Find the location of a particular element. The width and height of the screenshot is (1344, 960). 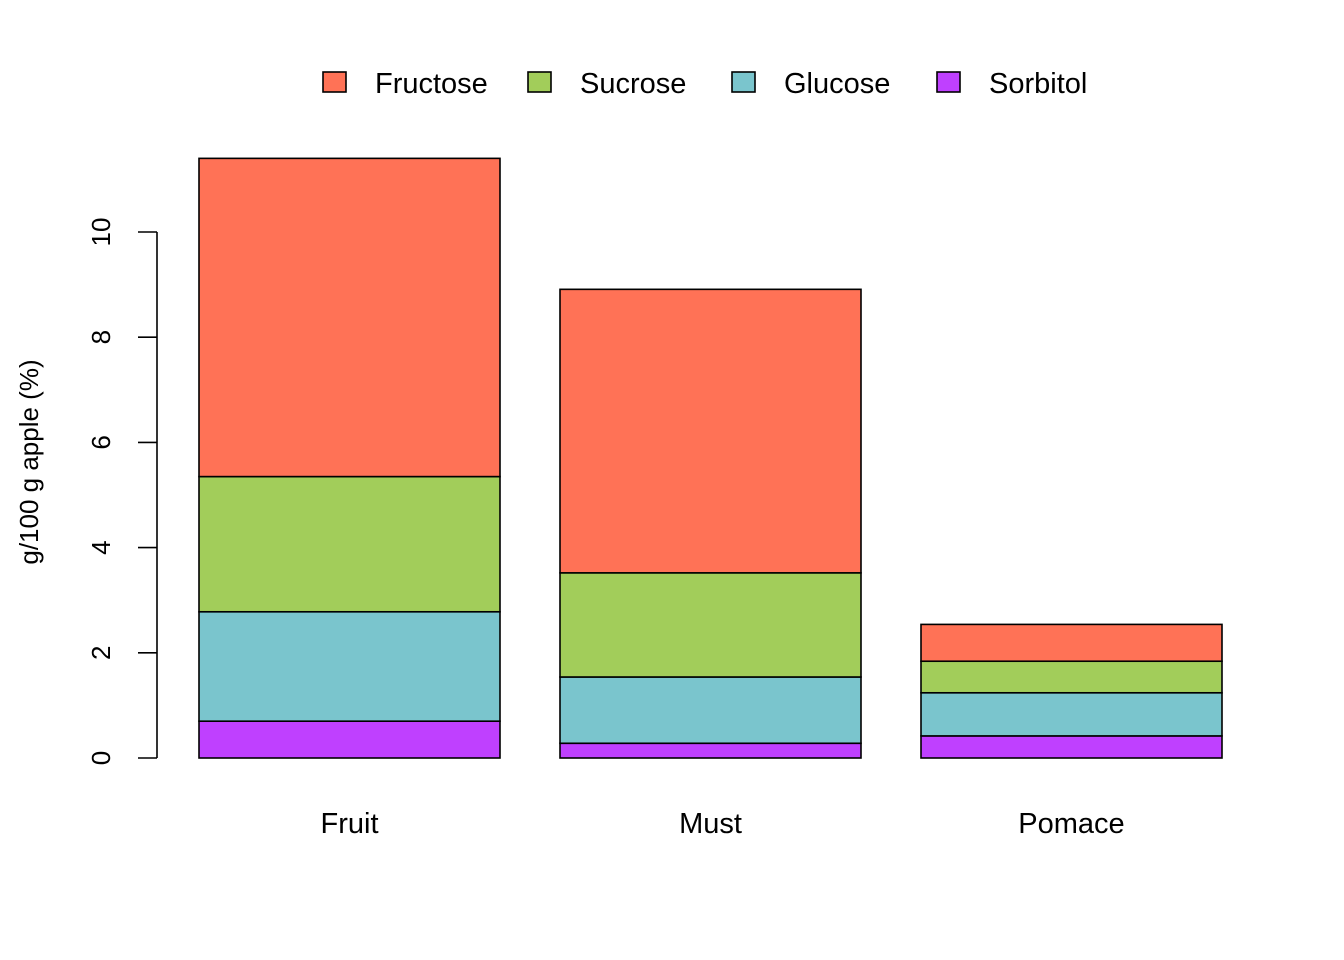

bar-must-glucose is located at coordinates (710, 710).